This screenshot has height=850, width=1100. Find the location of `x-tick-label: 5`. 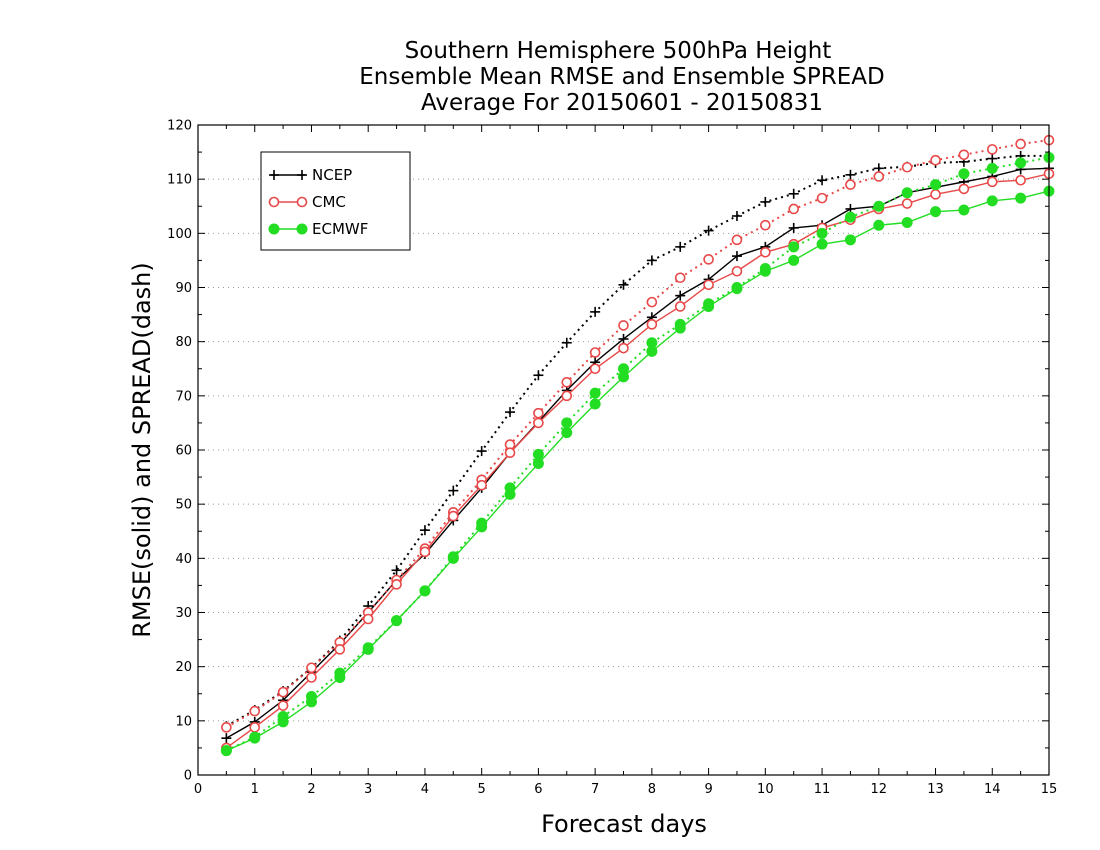

x-tick-label: 5 is located at coordinates (482, 789).